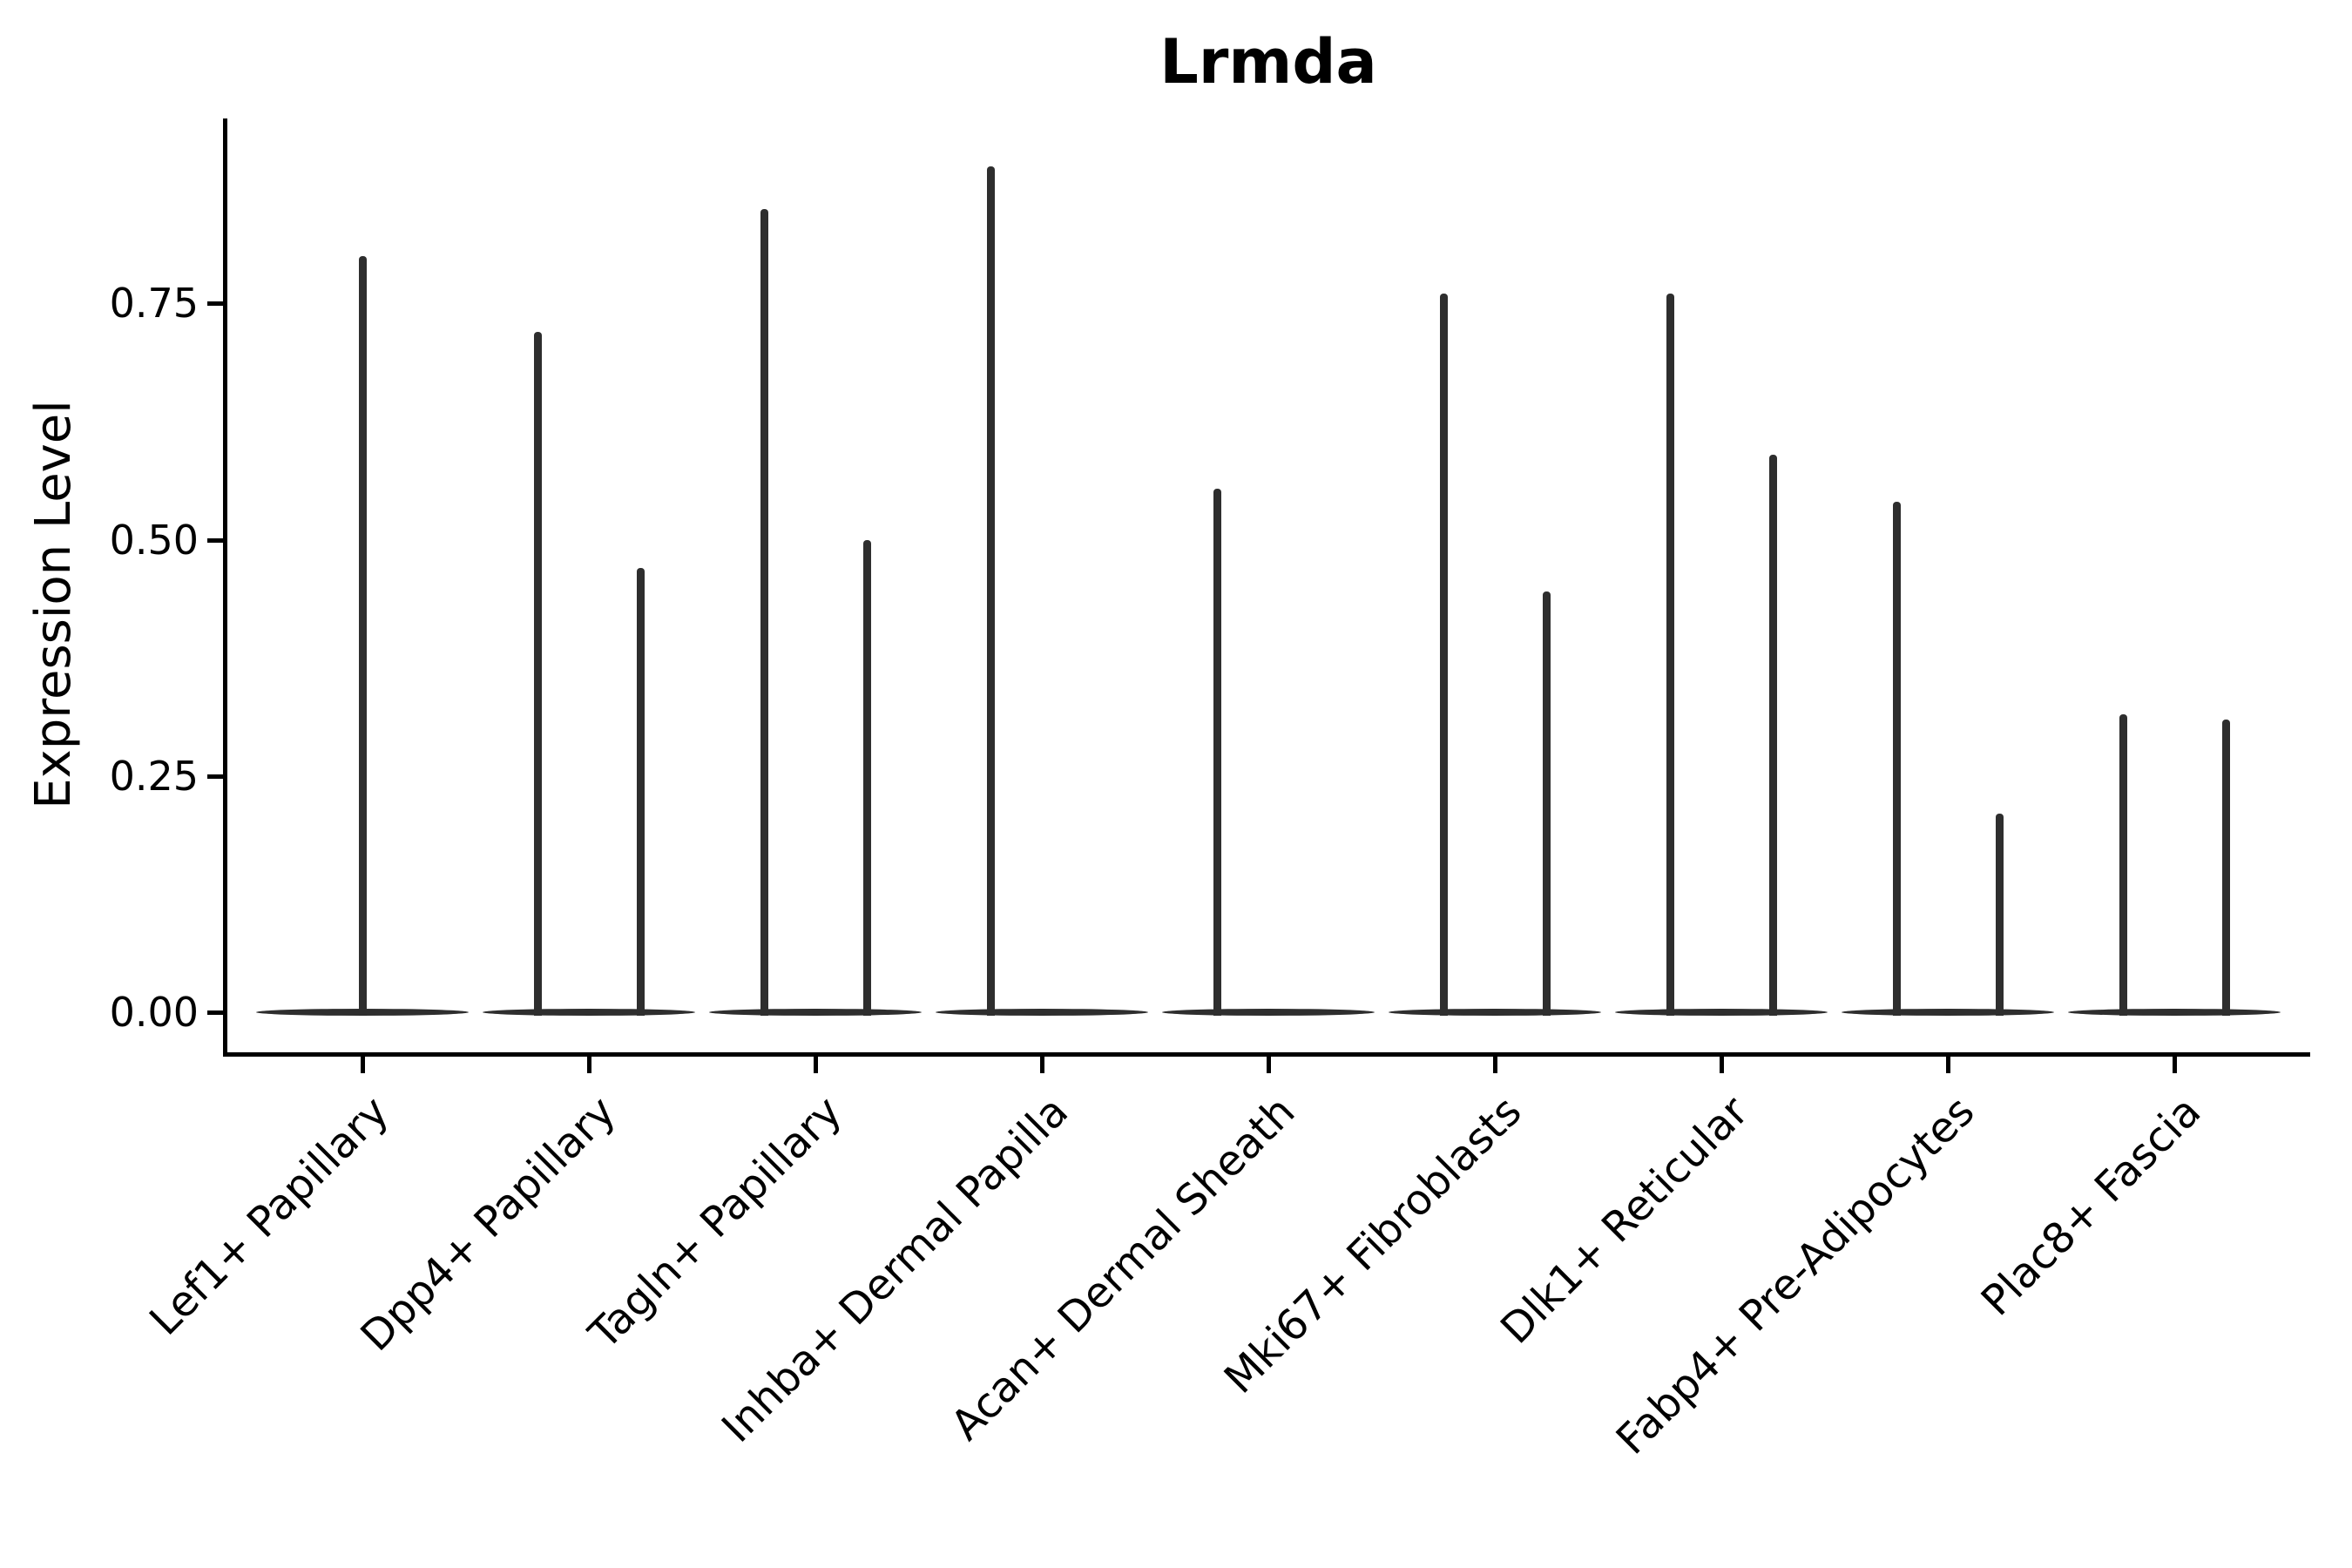 Image resolution: width=2352 pixels, height=1568 pixels. I want to click on x-tick-label: Plac8+ Fascia, so click(2091, 1206).